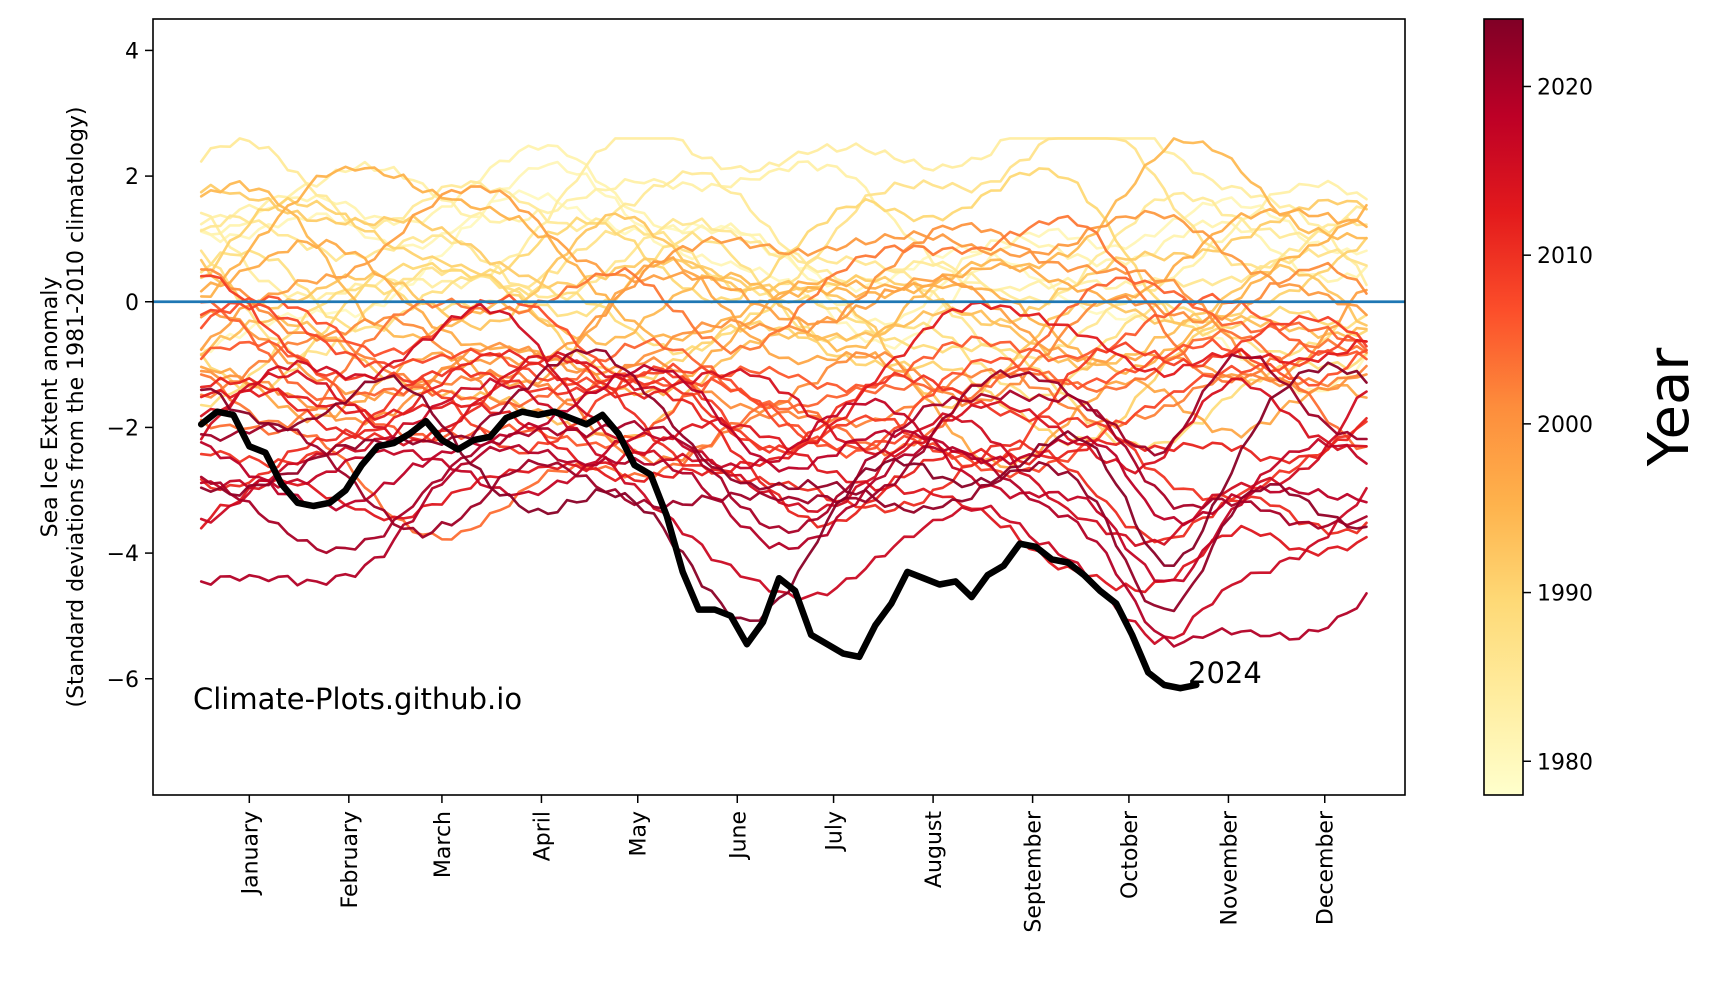  Describe the element at coordinates (934, 849) in the screenshot. I see `x-tick-label-august: August` at that location.